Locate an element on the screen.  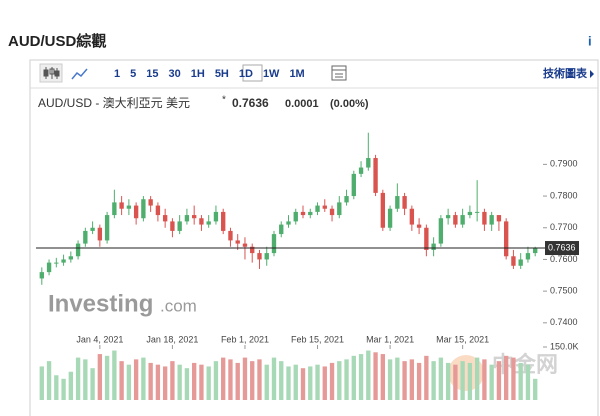
active-interval-box is located at coordinates (252, 73).